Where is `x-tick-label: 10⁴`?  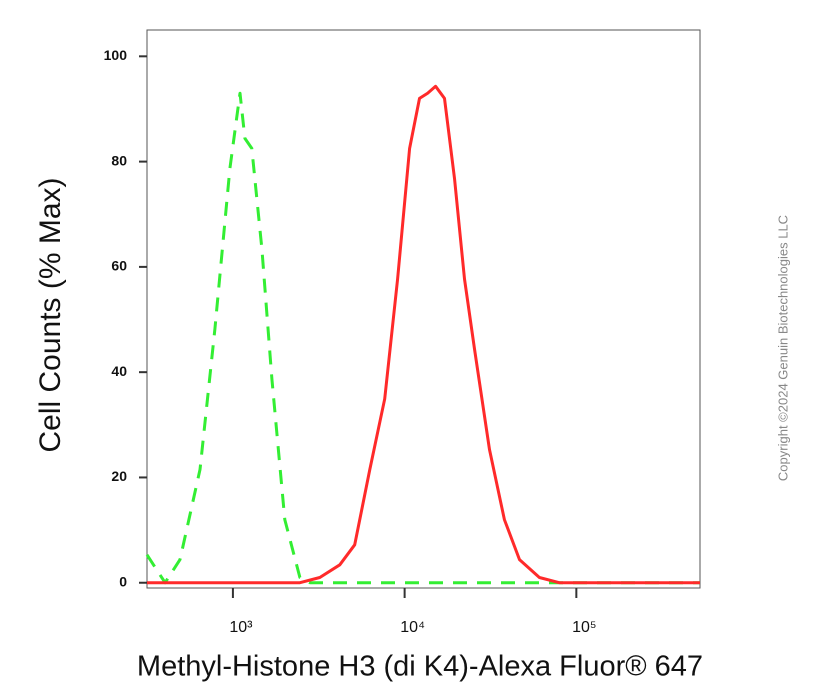
x-tick-label: 10⁴ is located at coordinates (412, 627).